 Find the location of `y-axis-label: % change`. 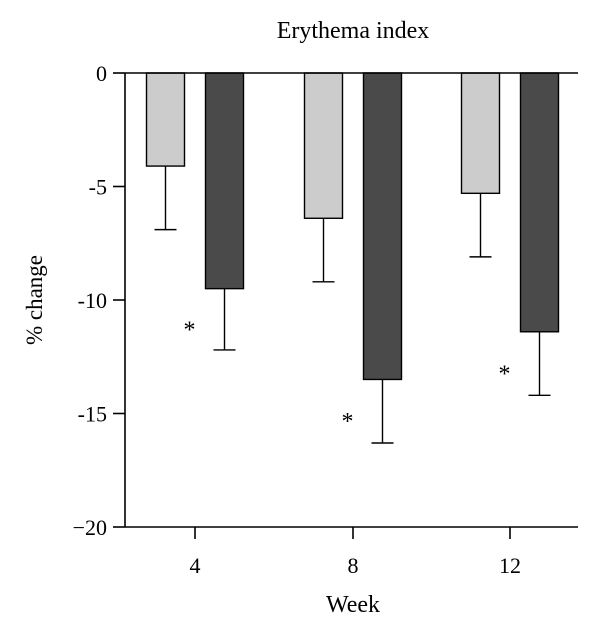

y-axis-label: % change is located at coordinates (34, 300).